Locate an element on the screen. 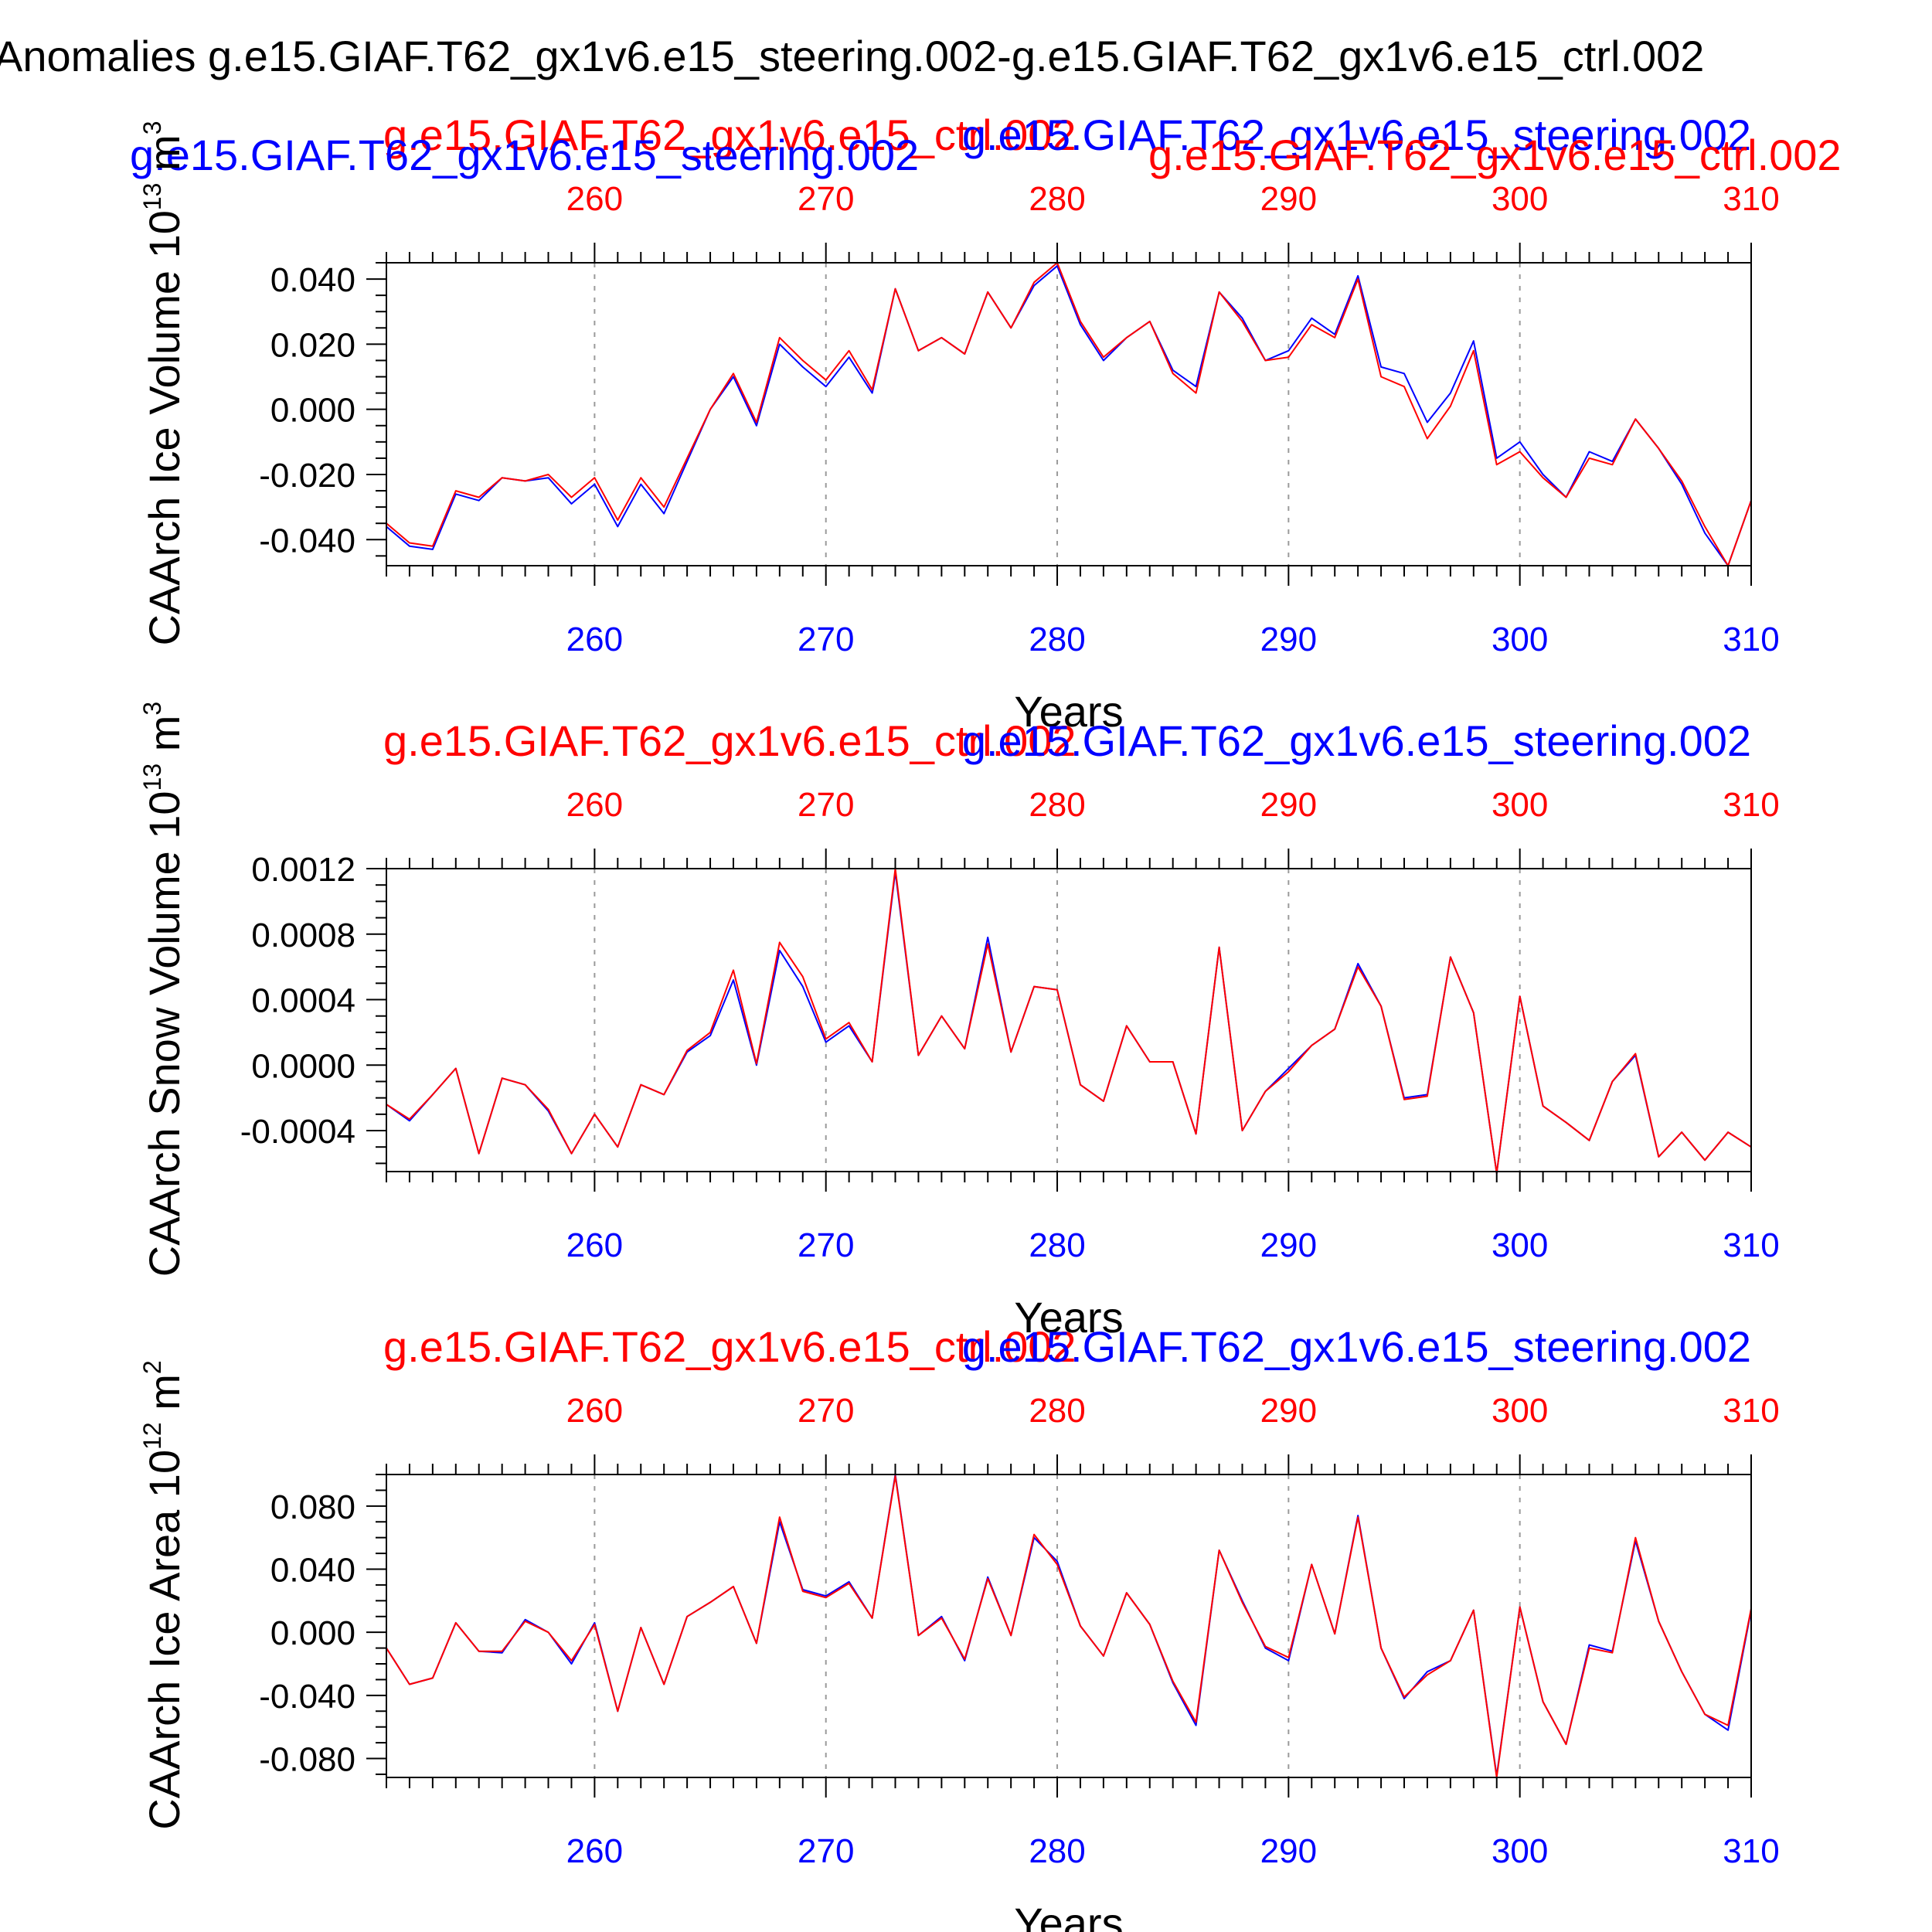 The width and height of the screenshot is (1932, 1932). run-label-steering-left: g.e15.GIAF.T62_gx1v6.e15_steering.002 is located at coordinates (524, 155).